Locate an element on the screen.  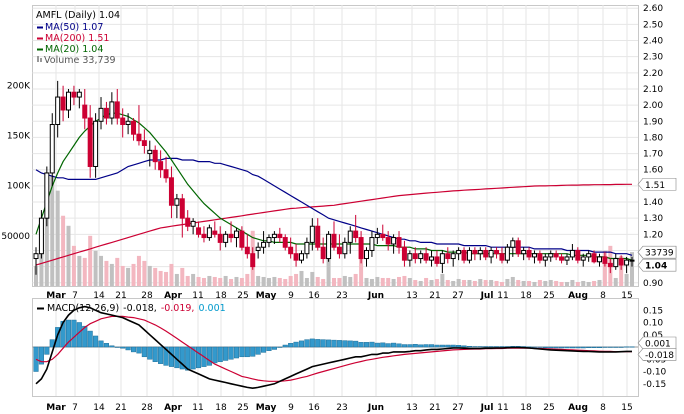
flag-ma200: 1.51 is located at coordinates (657, 184).